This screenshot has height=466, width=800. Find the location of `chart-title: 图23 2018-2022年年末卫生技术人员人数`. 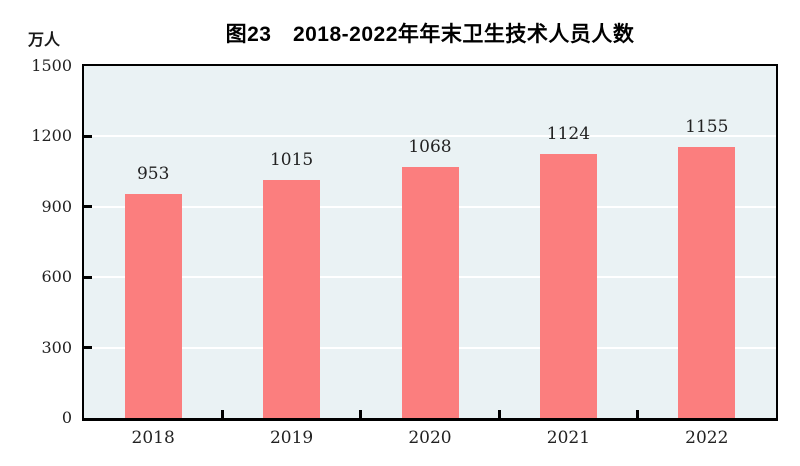

chart-title: 图23 2018-2022年年末卫生技术人员人数 is located at coordinates (430, 34).